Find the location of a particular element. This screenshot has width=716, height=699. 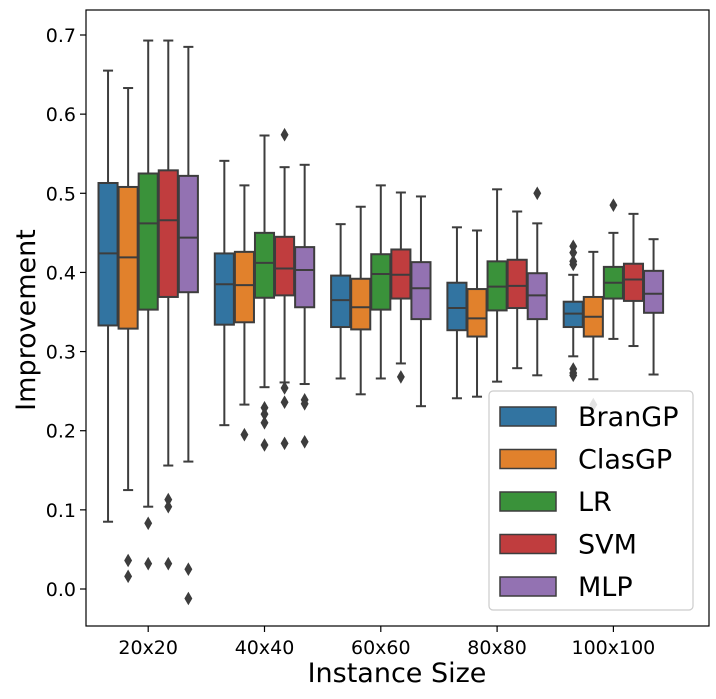

legend-label: ClasGP is located at coordinates (625, 460).